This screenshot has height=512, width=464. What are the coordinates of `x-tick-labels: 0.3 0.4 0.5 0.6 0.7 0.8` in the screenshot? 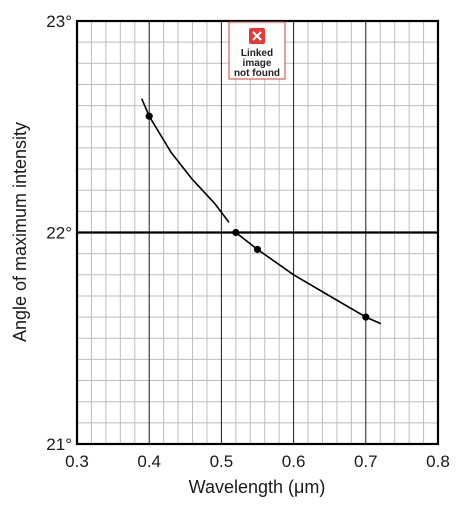 It's located at (257, 461).